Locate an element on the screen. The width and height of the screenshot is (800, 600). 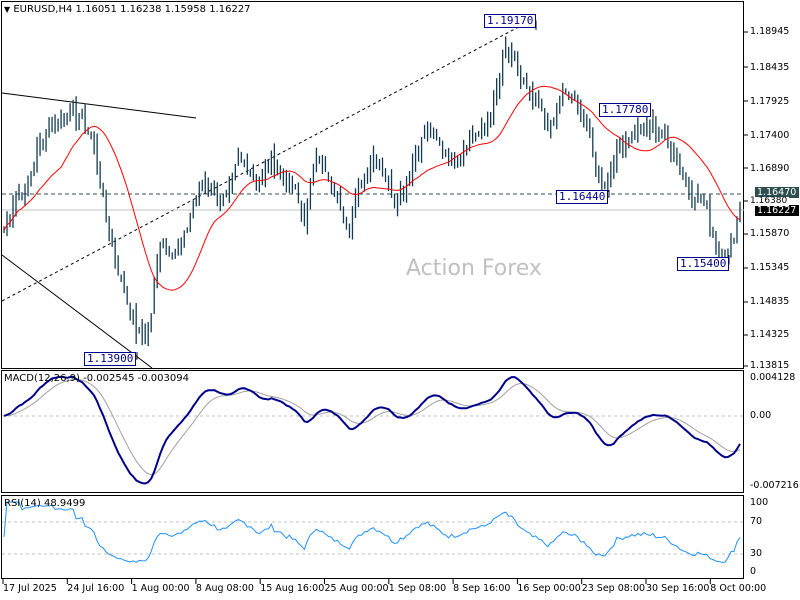
watermark: Action Forex is located at coordinates (474, 268).